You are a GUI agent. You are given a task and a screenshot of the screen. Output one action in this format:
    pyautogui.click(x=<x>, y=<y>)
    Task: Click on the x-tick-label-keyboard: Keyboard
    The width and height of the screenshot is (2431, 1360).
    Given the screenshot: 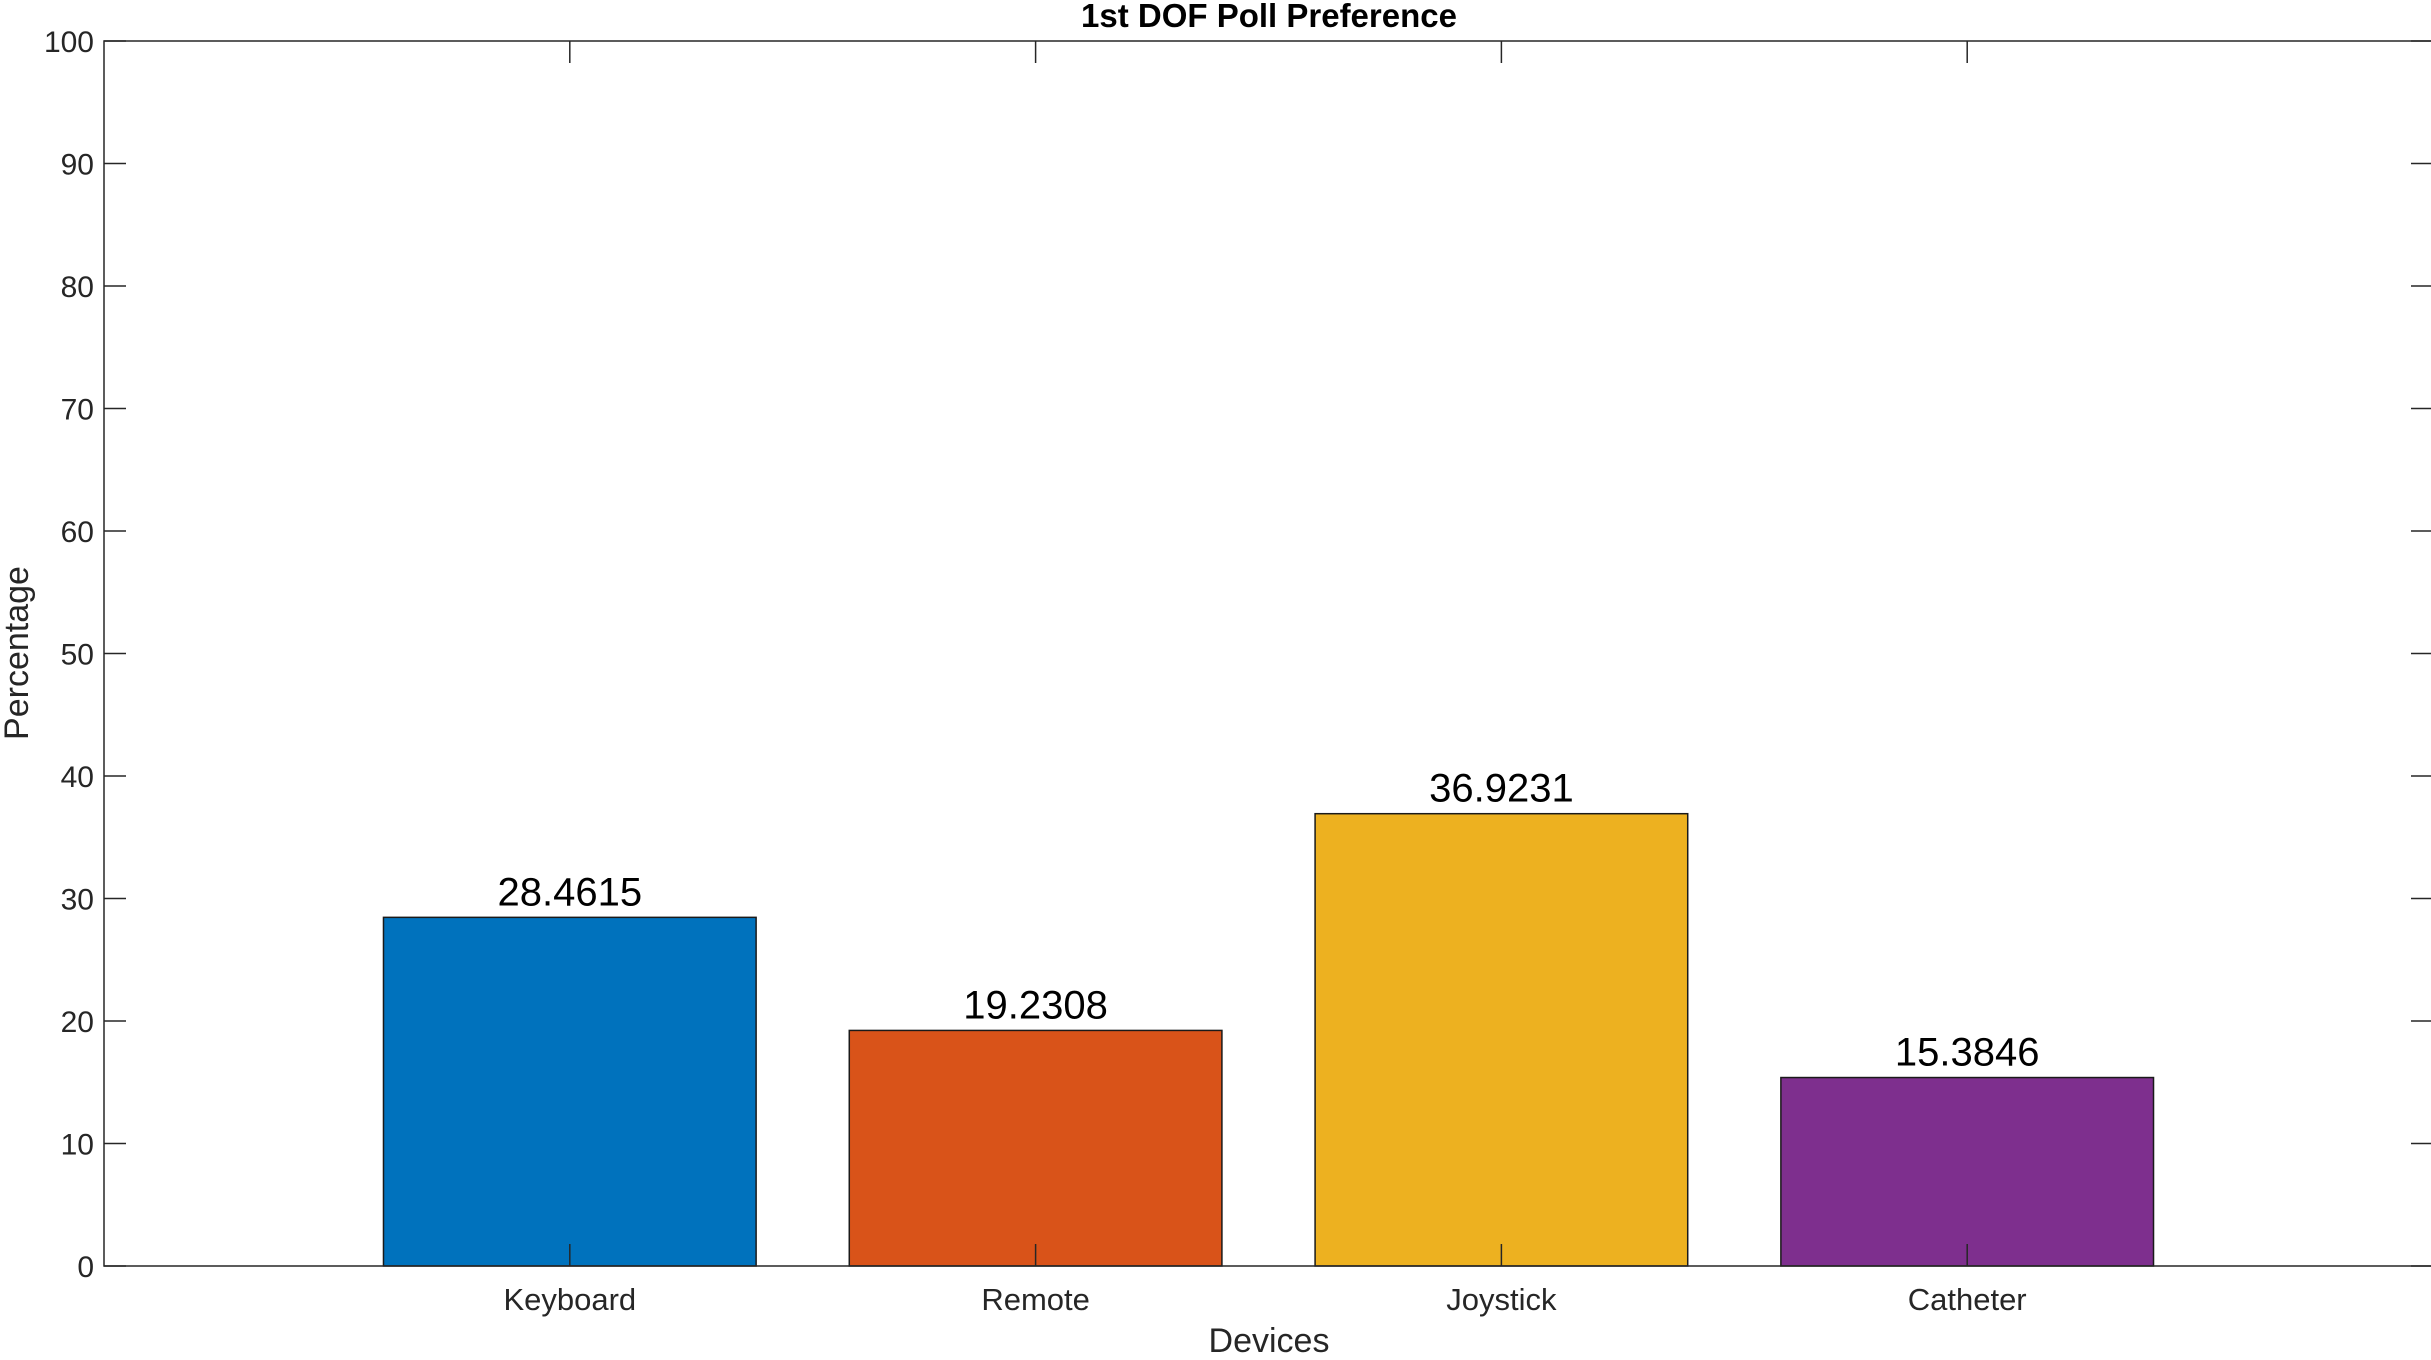 What is the action you would take?
    pyautogui.click(x=569, y=1299)
    